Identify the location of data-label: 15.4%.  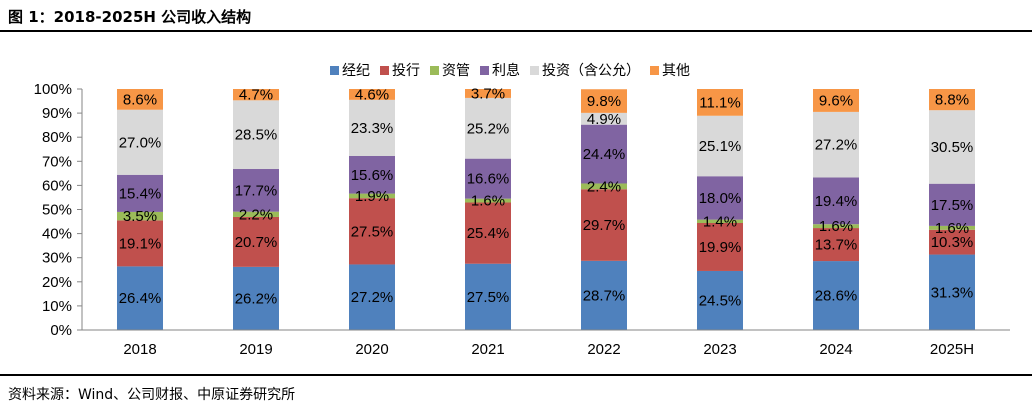
(140, 193).